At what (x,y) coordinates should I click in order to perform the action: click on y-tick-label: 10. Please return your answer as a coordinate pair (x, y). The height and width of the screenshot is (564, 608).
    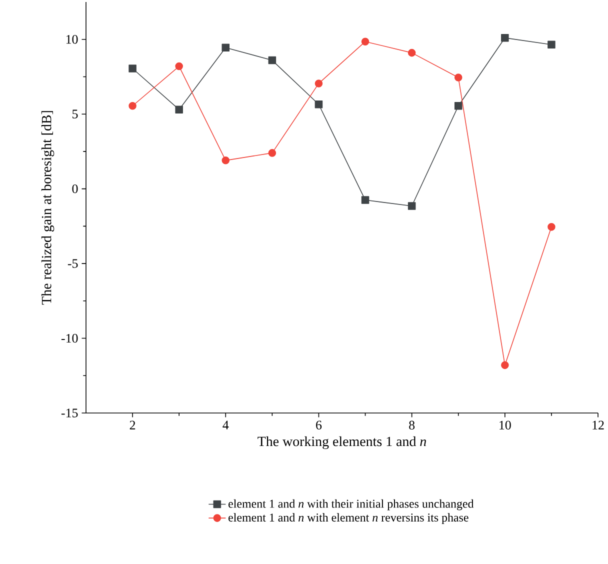
    Looking at the image, I should click on (72, 39).